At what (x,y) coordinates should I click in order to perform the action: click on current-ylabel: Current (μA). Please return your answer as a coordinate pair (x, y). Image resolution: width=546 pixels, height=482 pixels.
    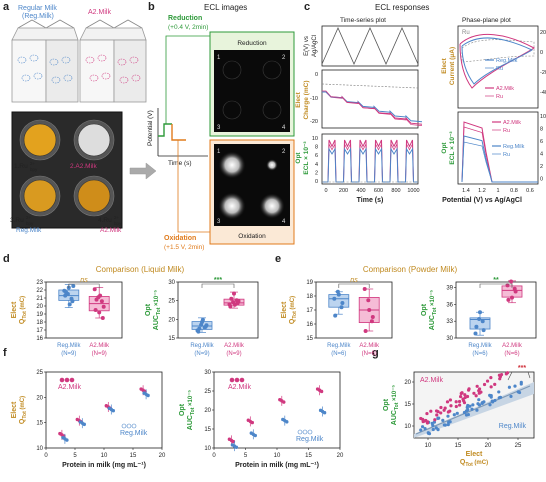
    Looking at the image, I should click on (452, 66).